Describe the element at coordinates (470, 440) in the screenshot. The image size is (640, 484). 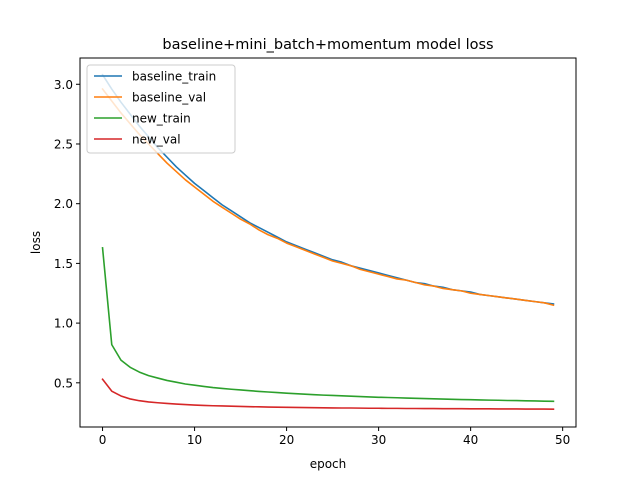
I see `x-tick-label: 40` at that location.